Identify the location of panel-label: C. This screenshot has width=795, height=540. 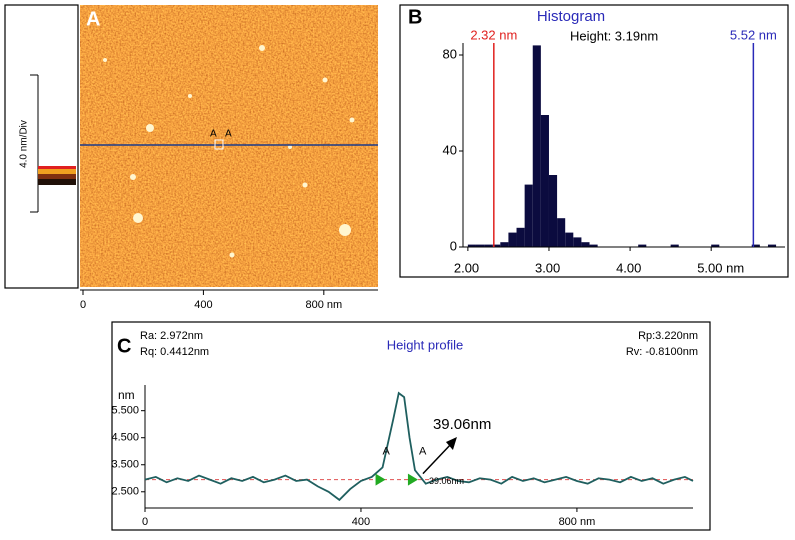
(124, 346).